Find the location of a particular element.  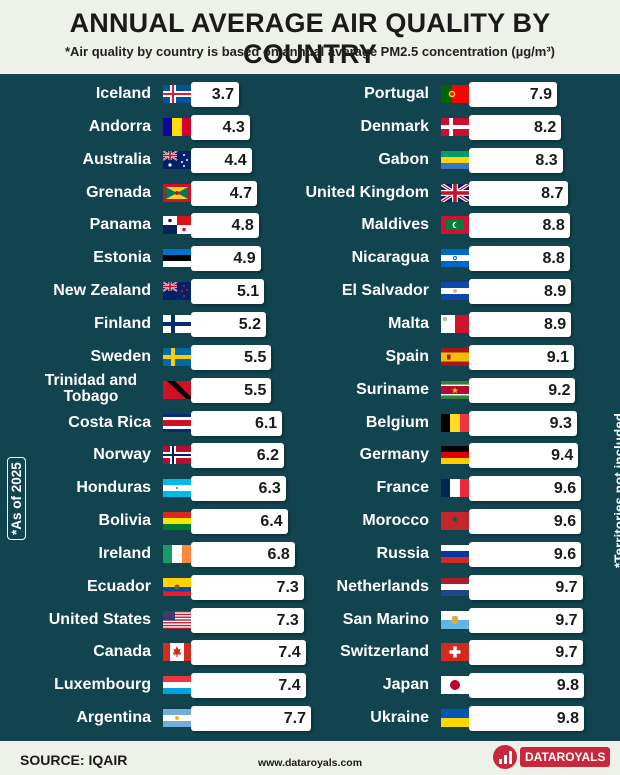

value-label-norway: 6.2 is located at coordinates (267, 456).